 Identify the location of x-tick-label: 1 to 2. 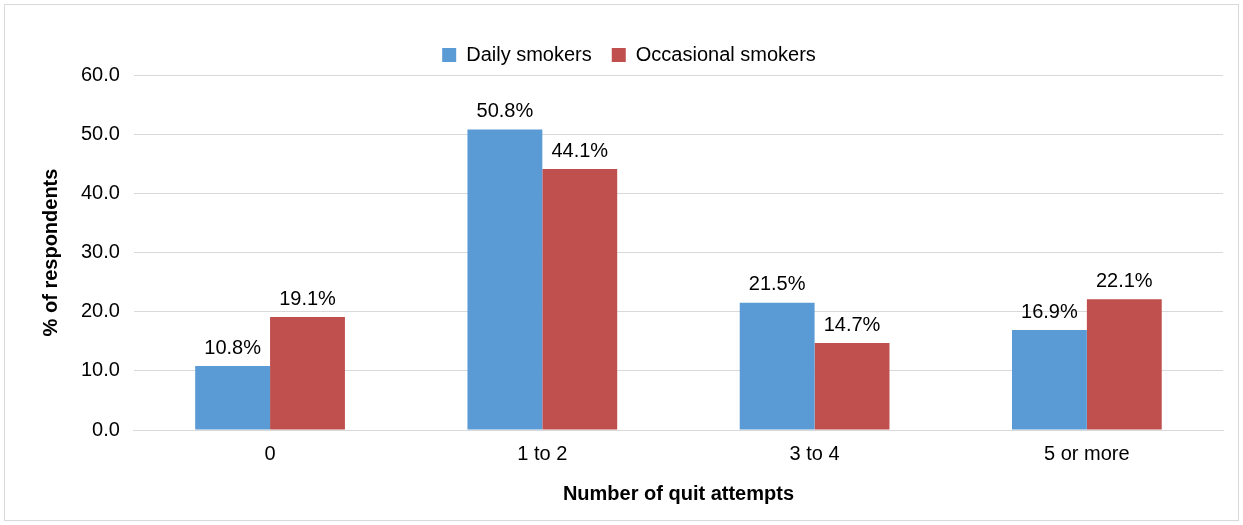
(542, 452).